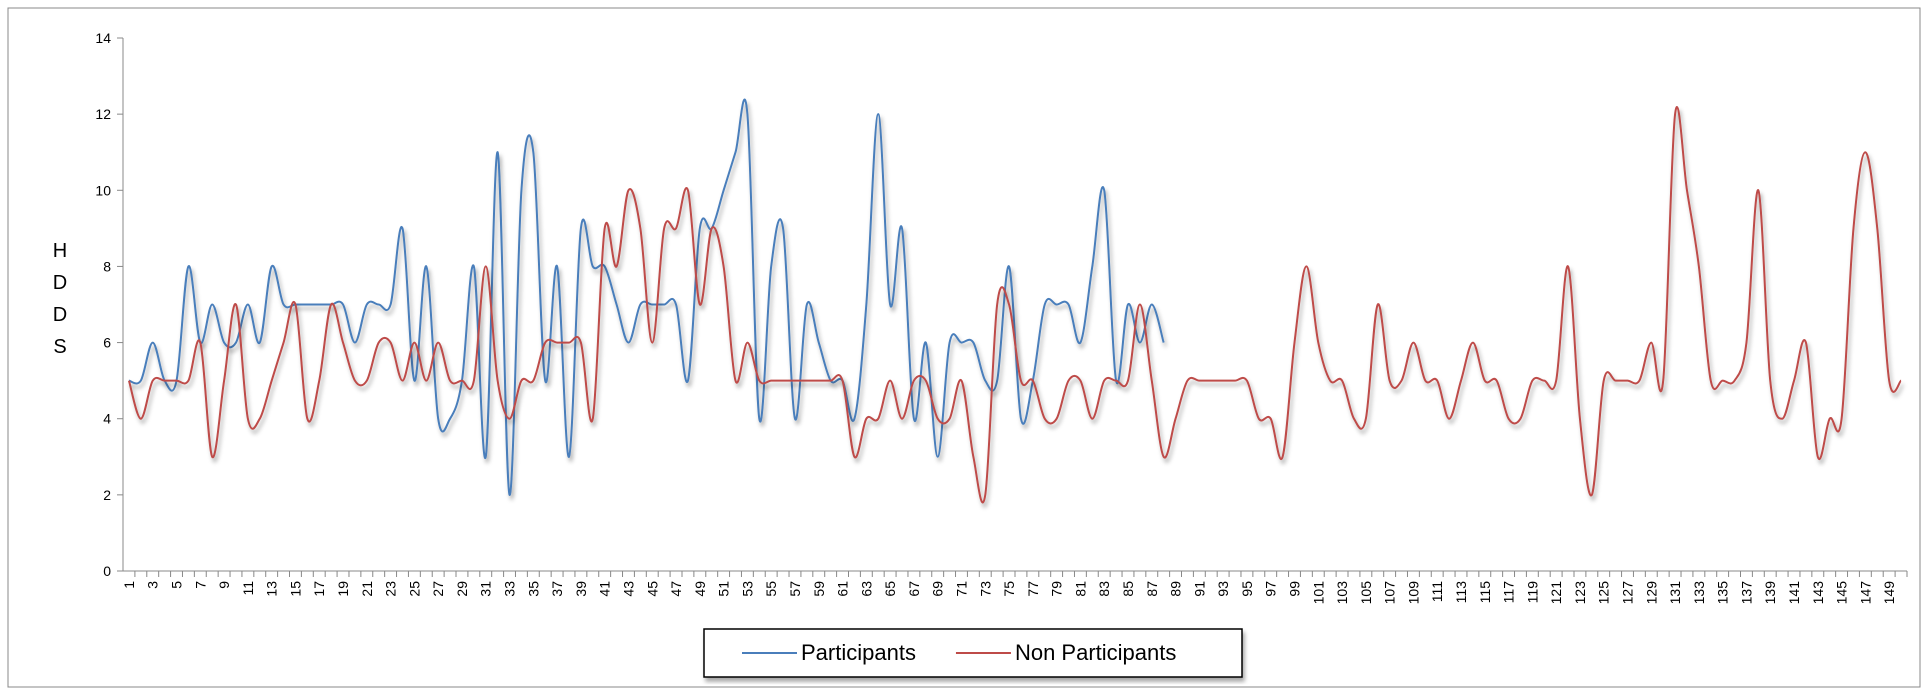  What do you see at coordinates (1009, 589) in the screenshot?
I see `x-tick-label: 75` at bounding box center [1009, 589].